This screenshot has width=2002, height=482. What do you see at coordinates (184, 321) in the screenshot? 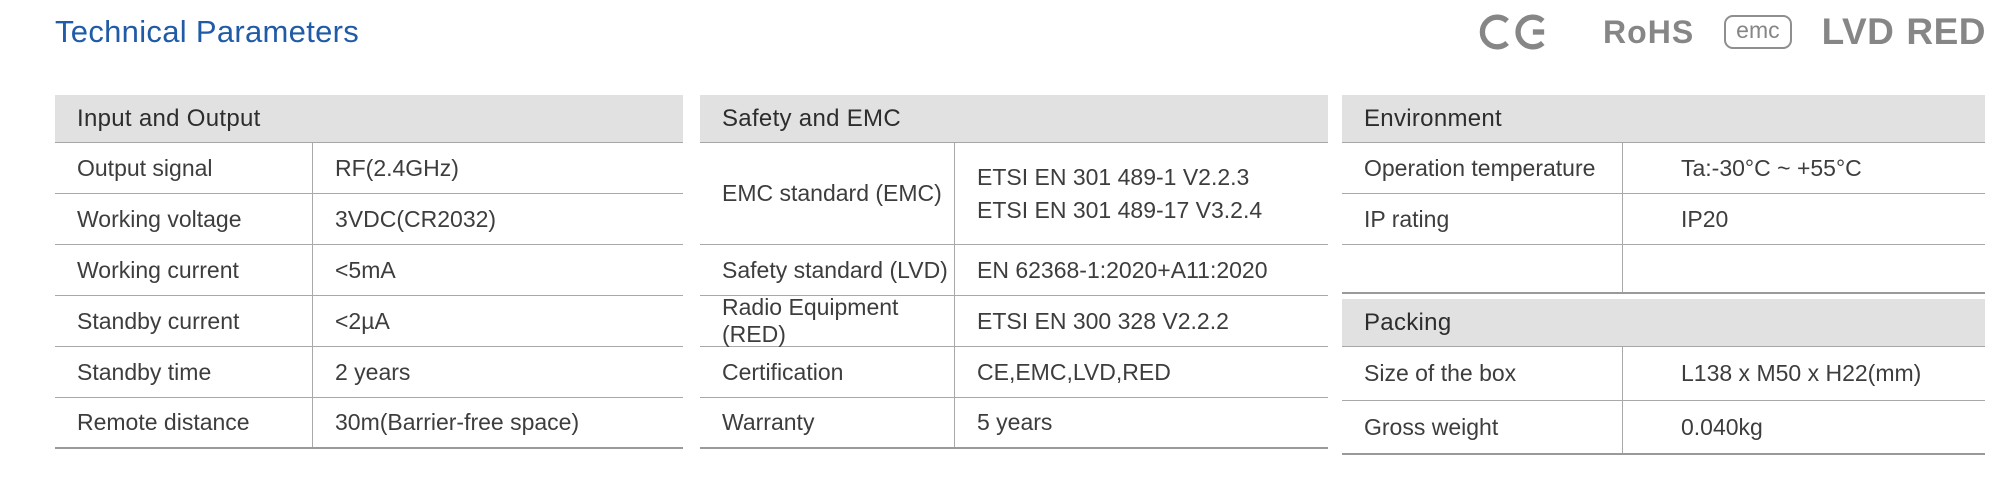
I see `row-label: Standby current` at bounding box center [184, 321].